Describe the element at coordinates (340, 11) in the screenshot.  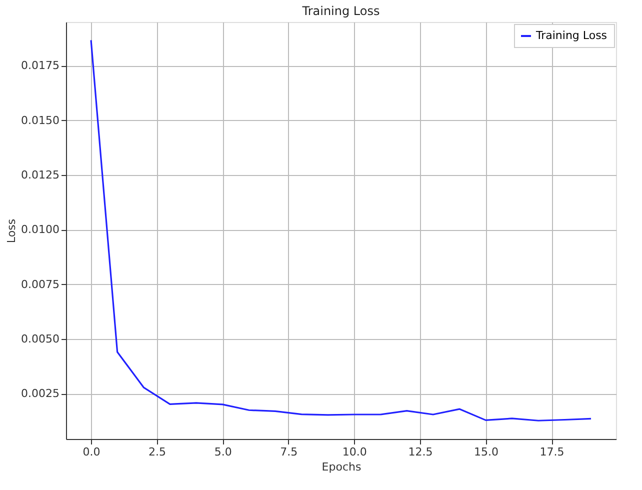
I see `chart-title: Training Loss` at that location.